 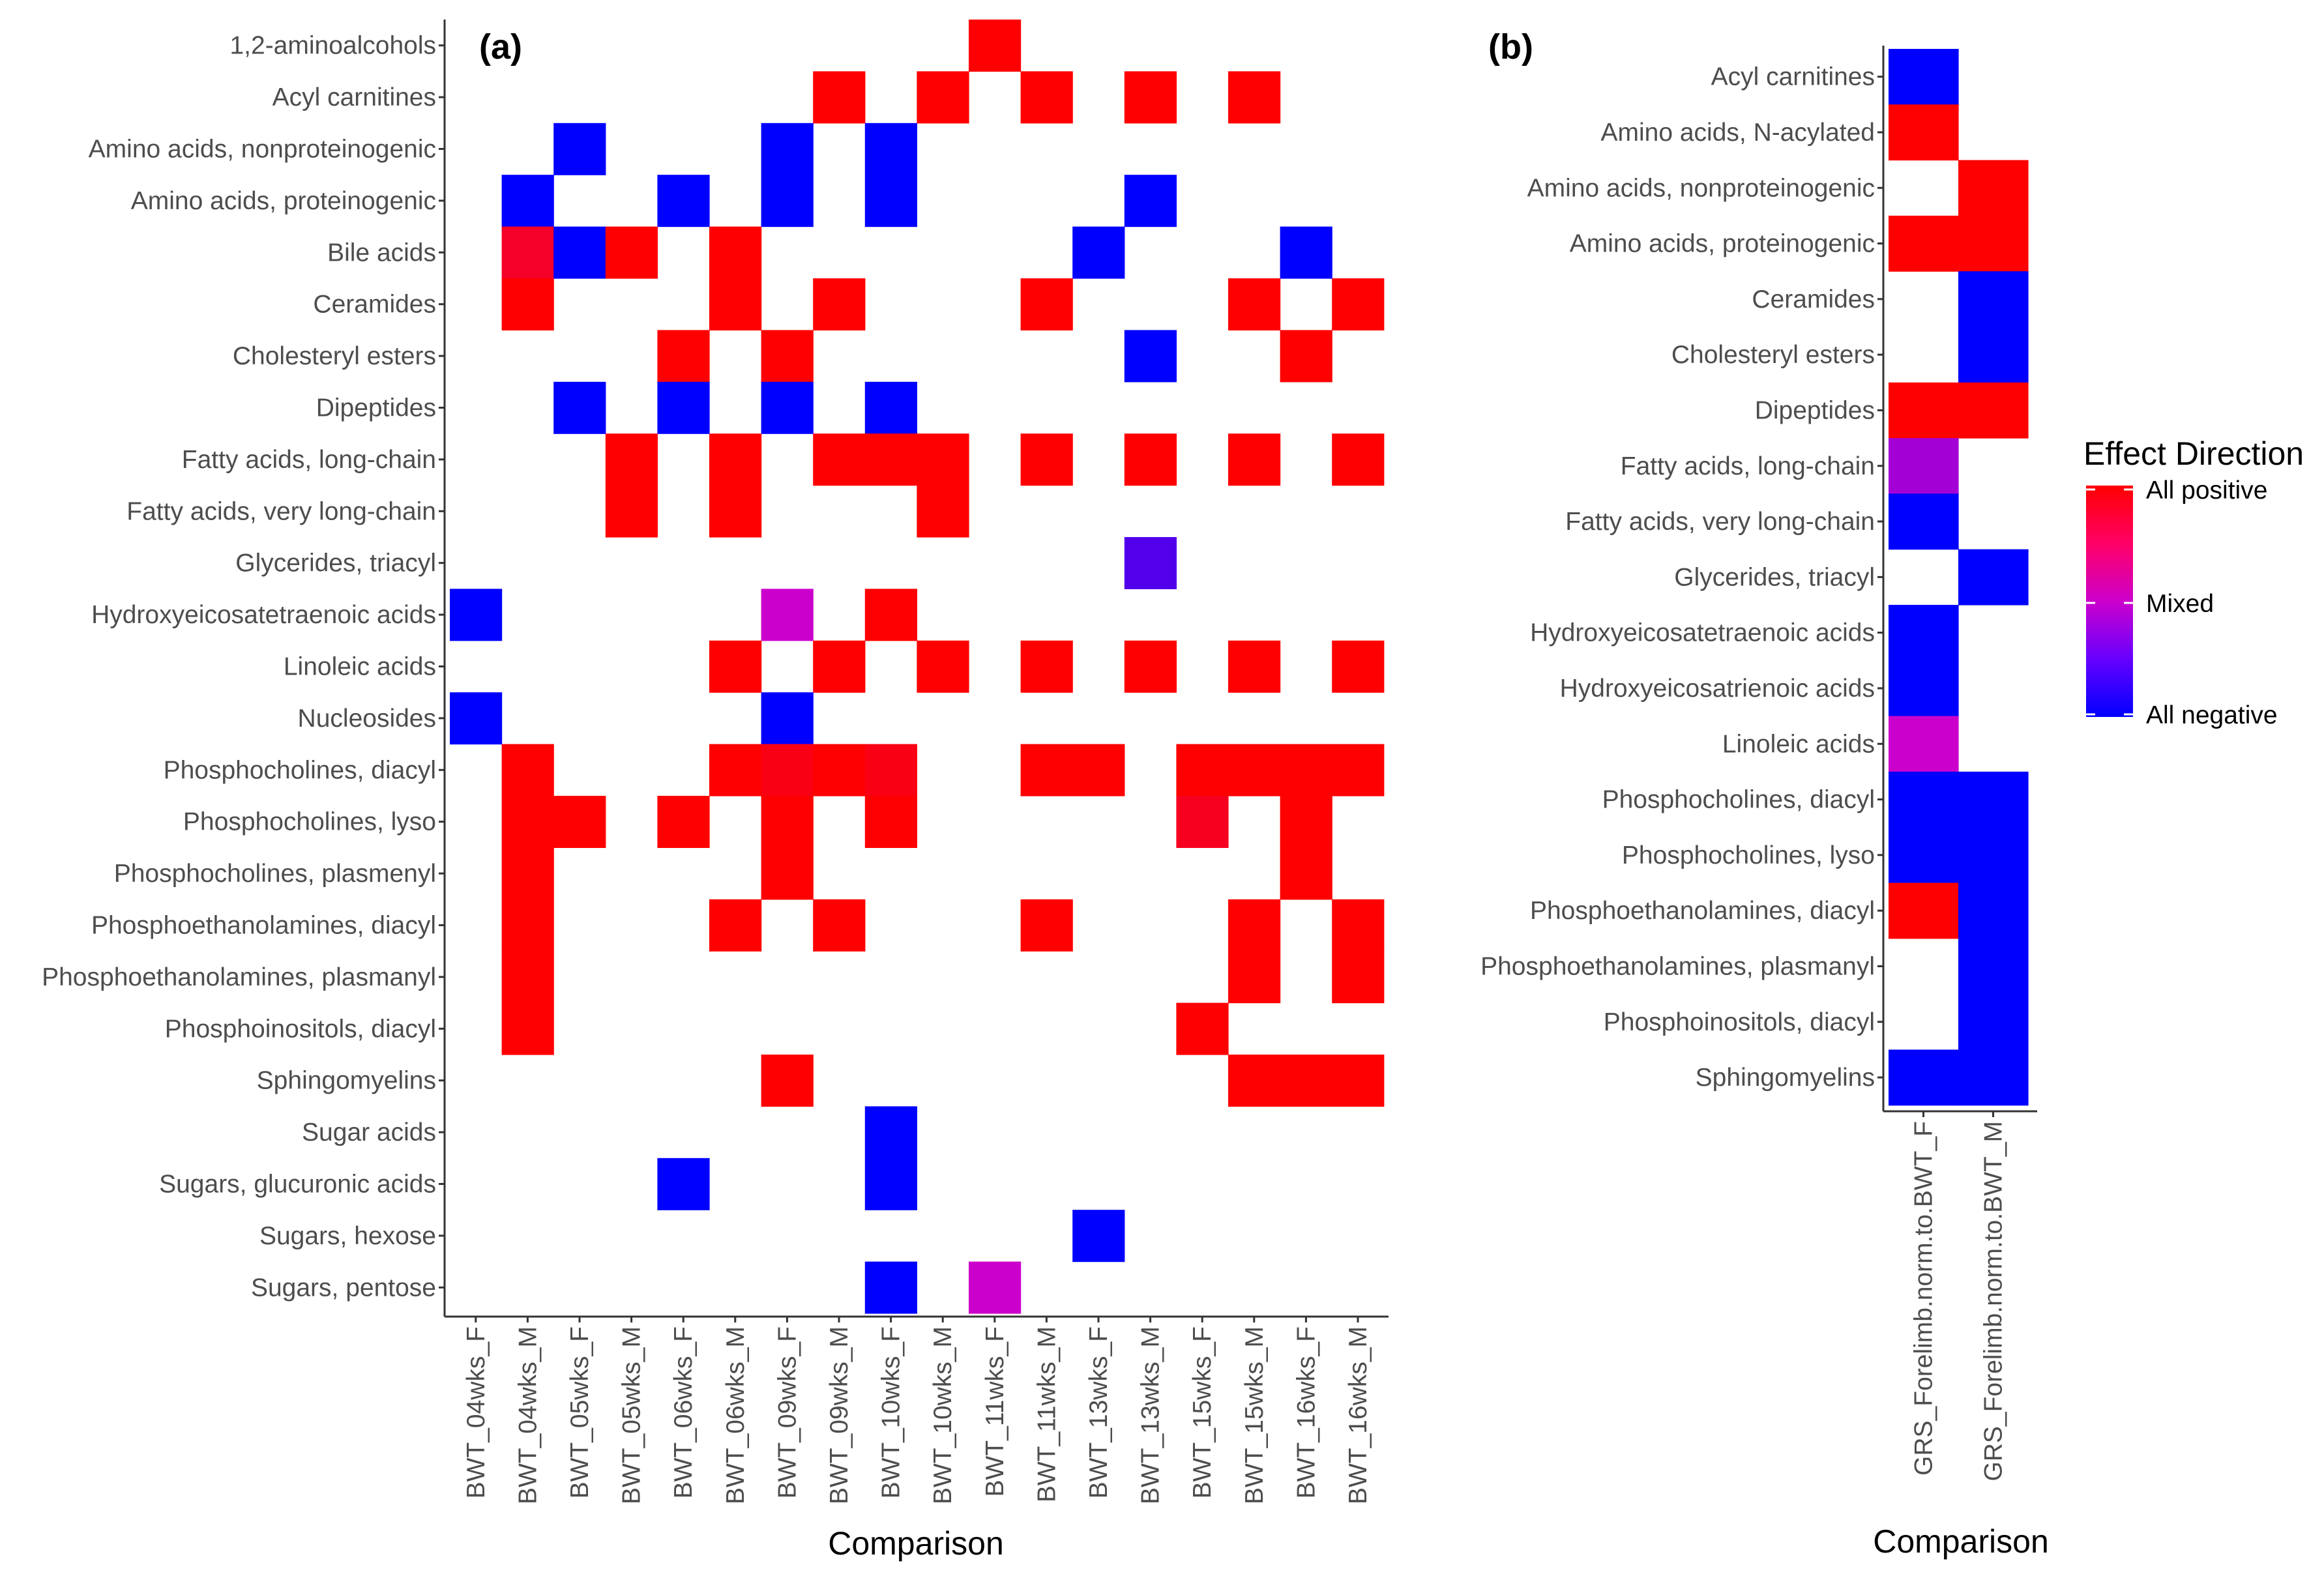 I want to click on x-tick-label-bwt-09wks-f: BWT_09wks_F, so click(x=787, y=1412).